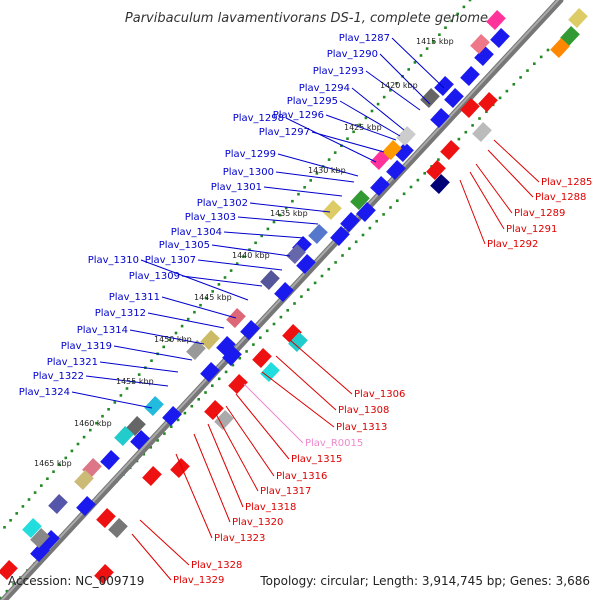 Image resolution: width=600 pixels, height=600 pixels. What do you see at coordinates (399, 85) in the screenshot?
I see `kbp-label-1420-kbp: 1420 kbp` at bounding box center [399, 85].